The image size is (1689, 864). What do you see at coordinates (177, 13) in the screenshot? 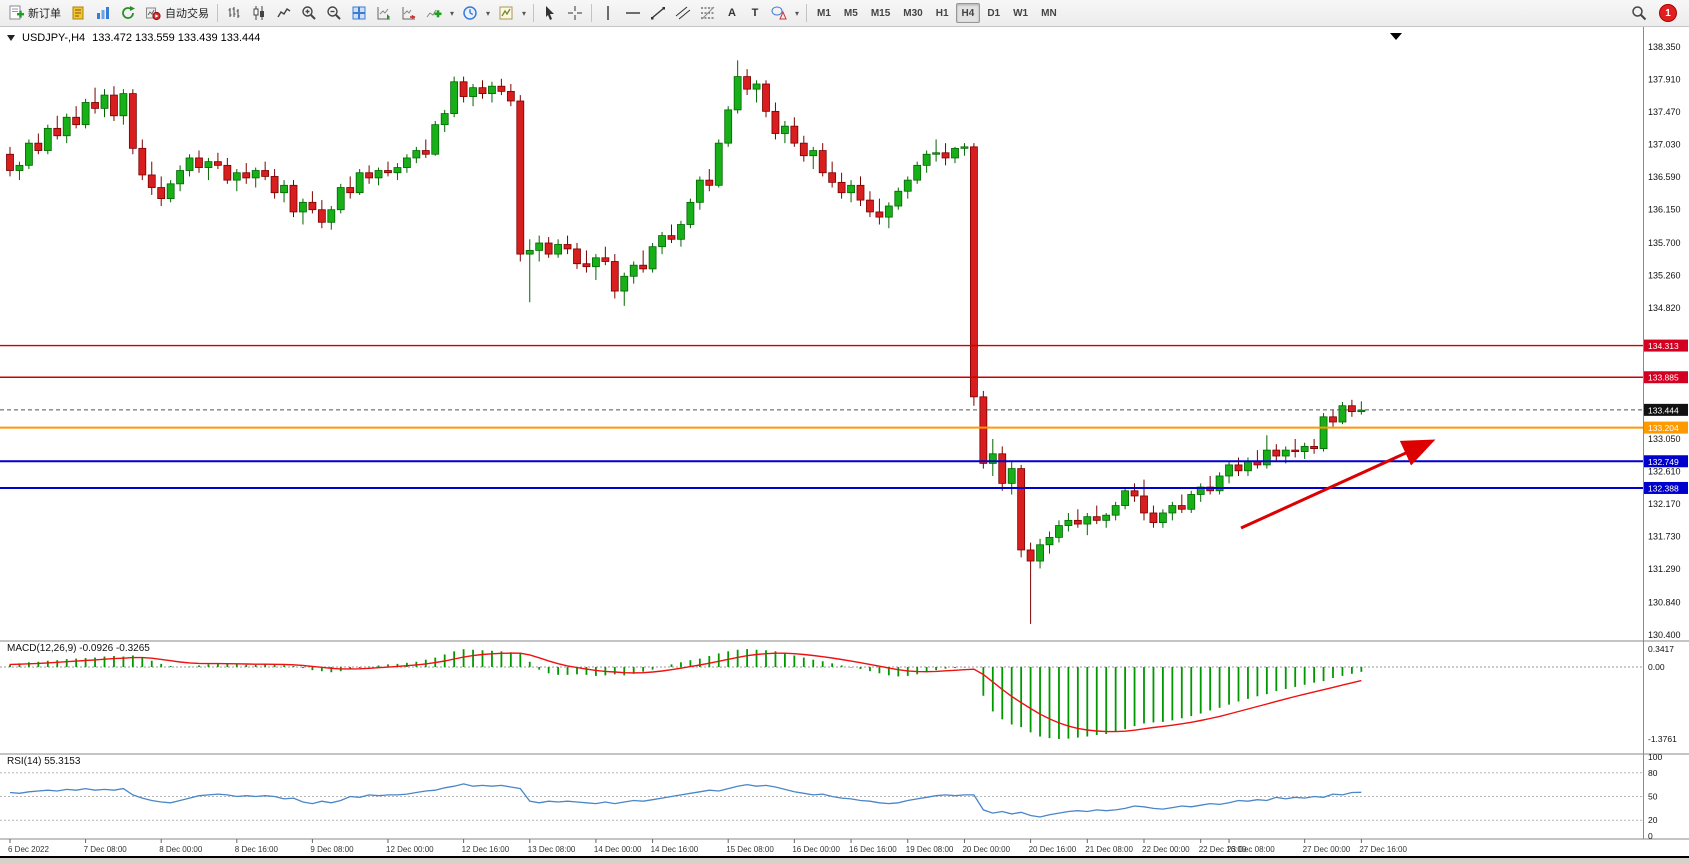
I see `auto-trading-button: 自动交易` at bounding box center [177, 13].